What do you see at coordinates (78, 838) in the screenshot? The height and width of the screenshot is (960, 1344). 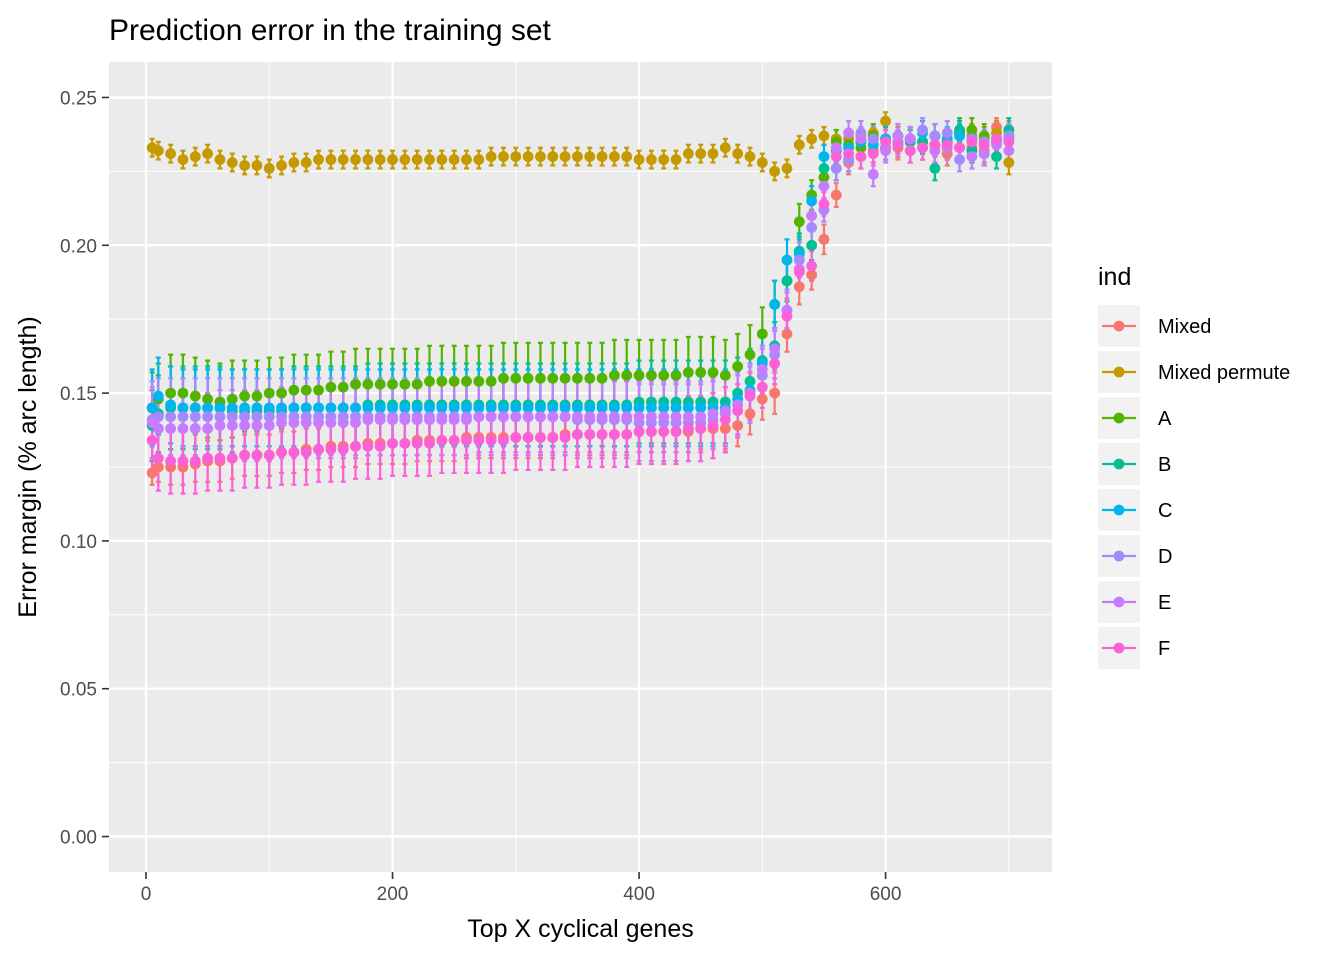 I see `y-tick-label: 0.00` at bounding box center [78, 838].